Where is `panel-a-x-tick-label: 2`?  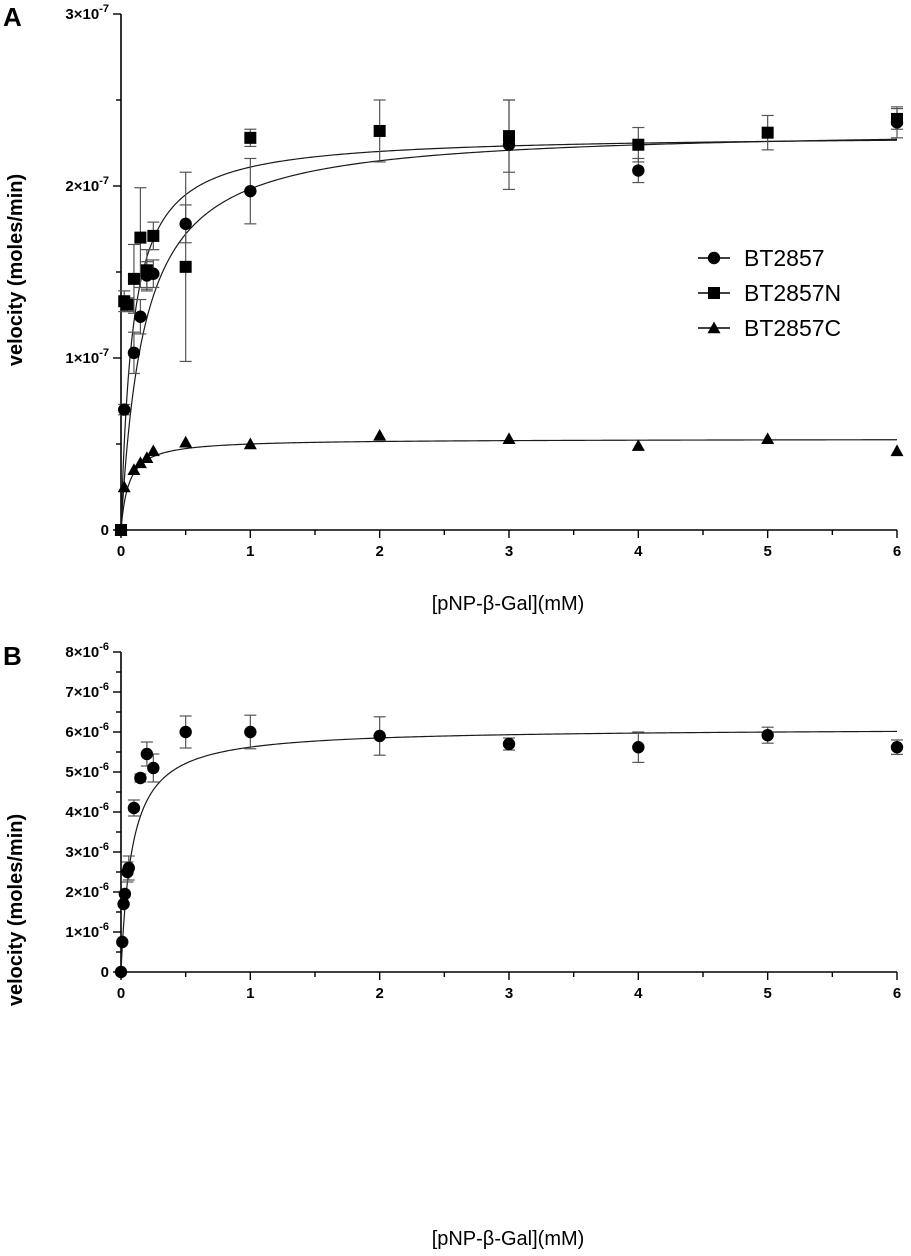
panel-a-x-tick-label: 2 is located at coordinates (379, 551).